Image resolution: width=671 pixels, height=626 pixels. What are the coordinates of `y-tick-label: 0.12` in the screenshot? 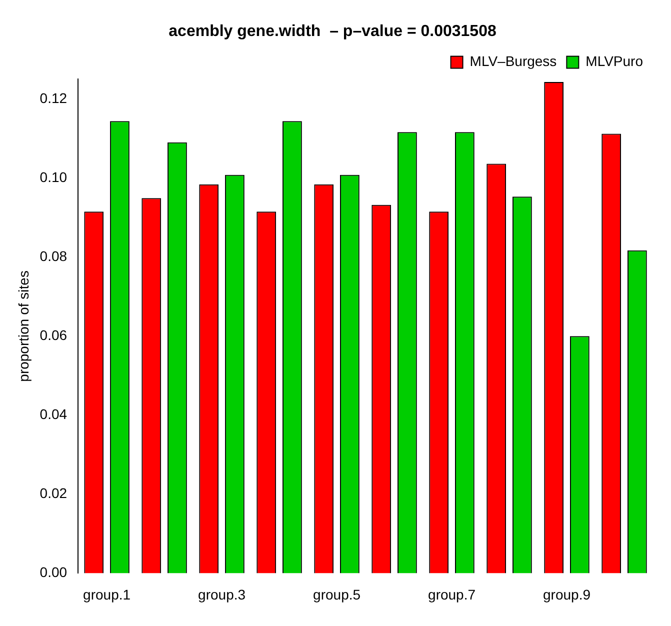 It's located at (54, 98).